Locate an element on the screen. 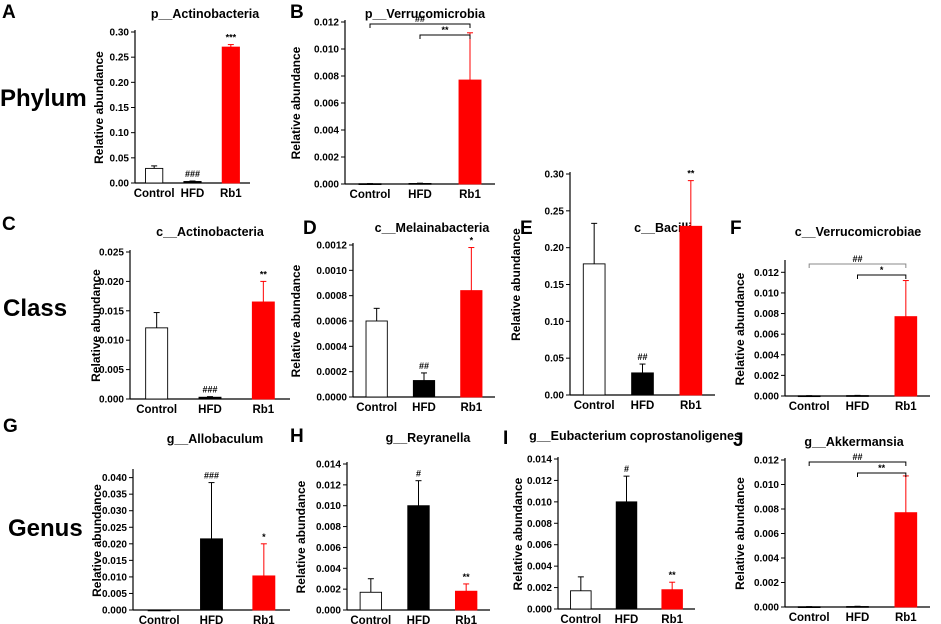 The image size is (941, 624). y-tick-label-h: 0.010 is located at coordinates (328, 506).